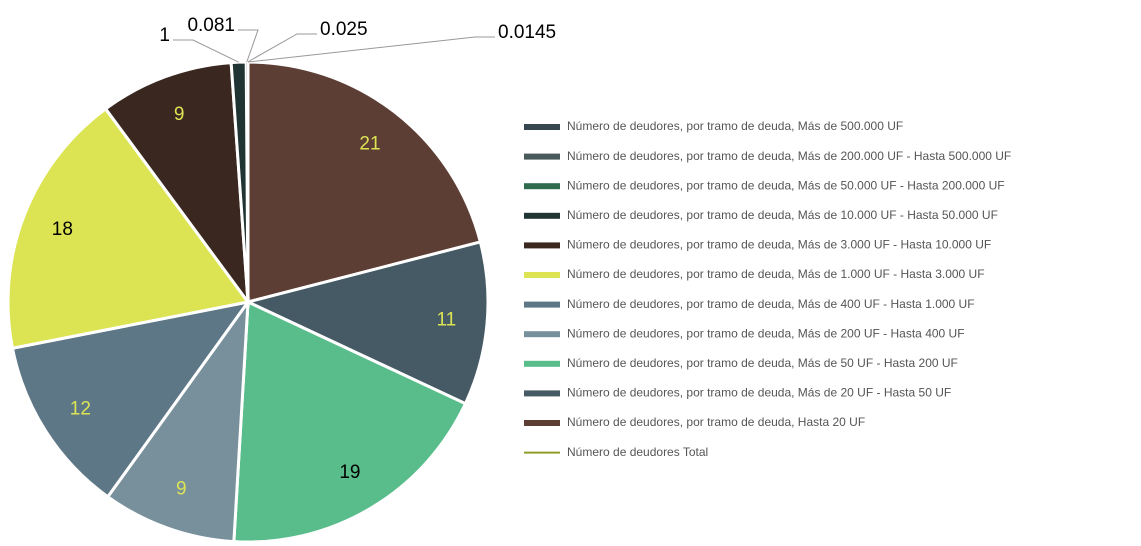  Describe the element at coordinates (164, 35) in the screenshot. I see `slice-label: 1` at that location.